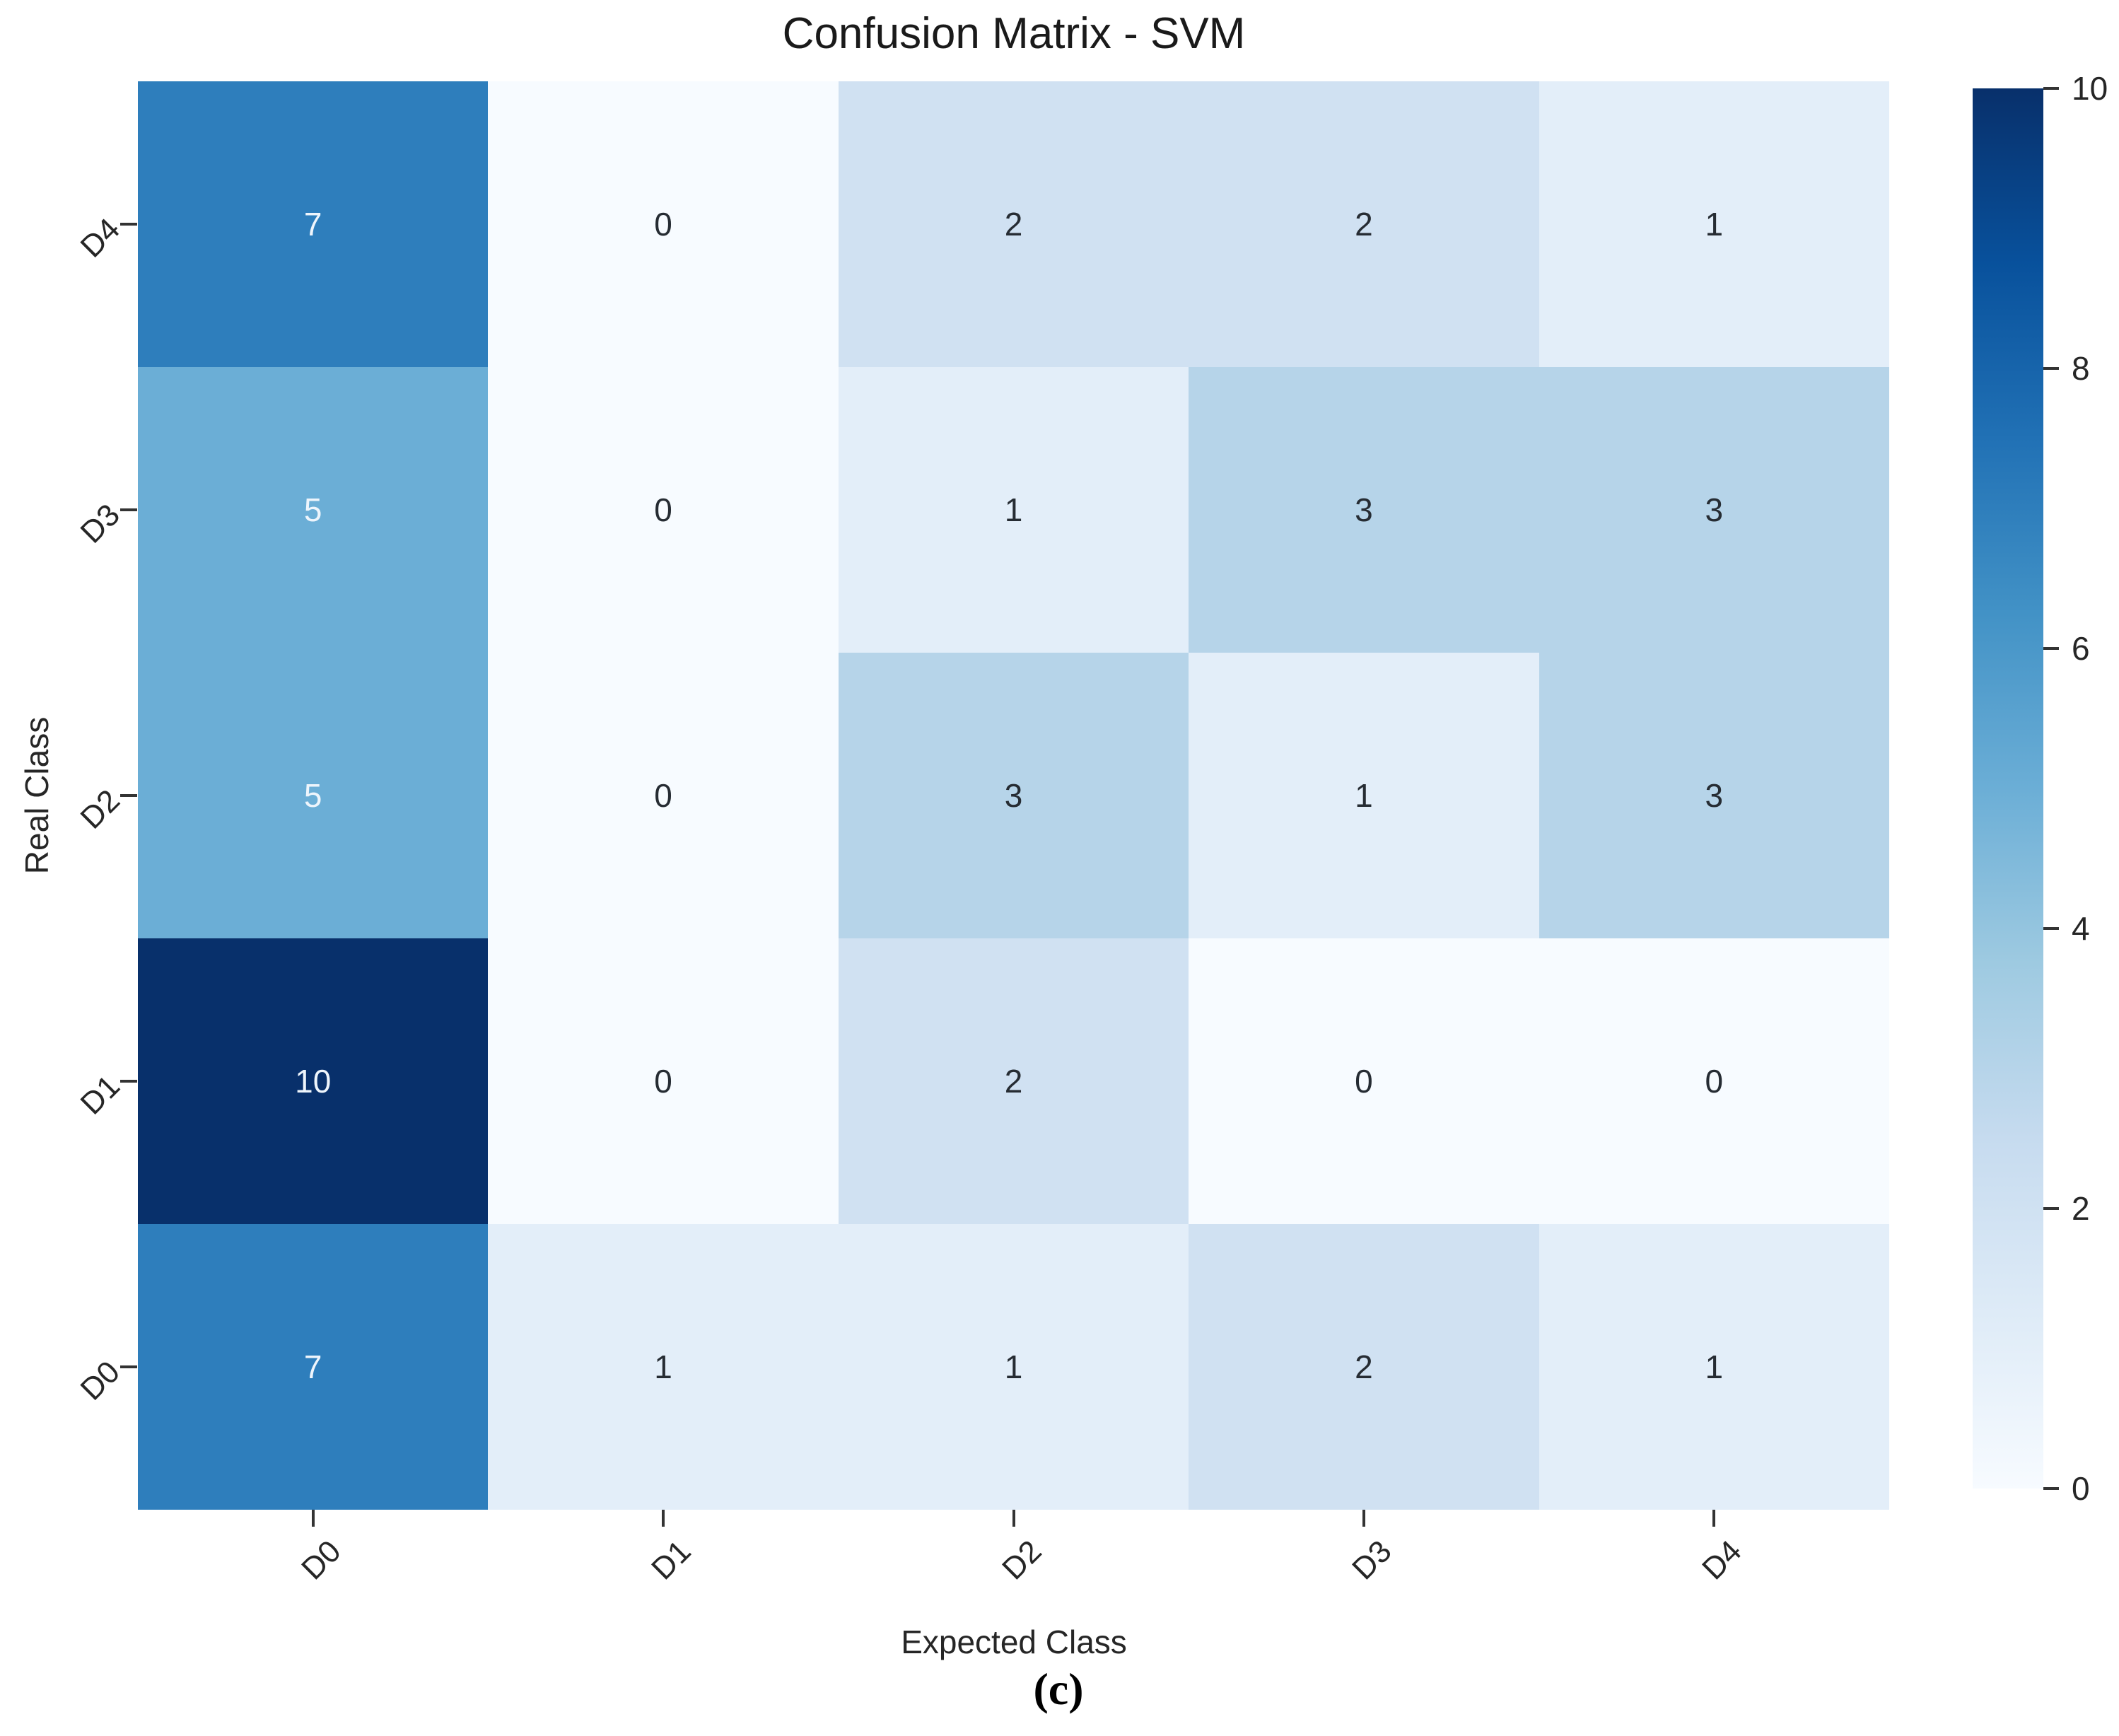  I want to click on colorbar-tick-label: 8, so click(2081, 368).